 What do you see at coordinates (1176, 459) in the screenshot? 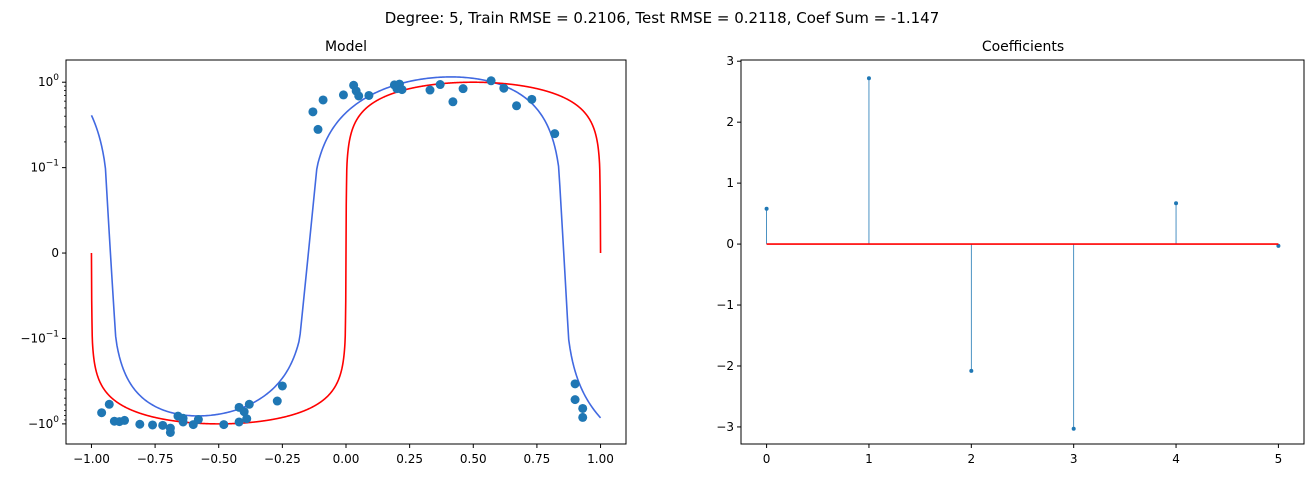
I see `coef-x-tick-label-4: 4` at bounding box center [1176, 459].